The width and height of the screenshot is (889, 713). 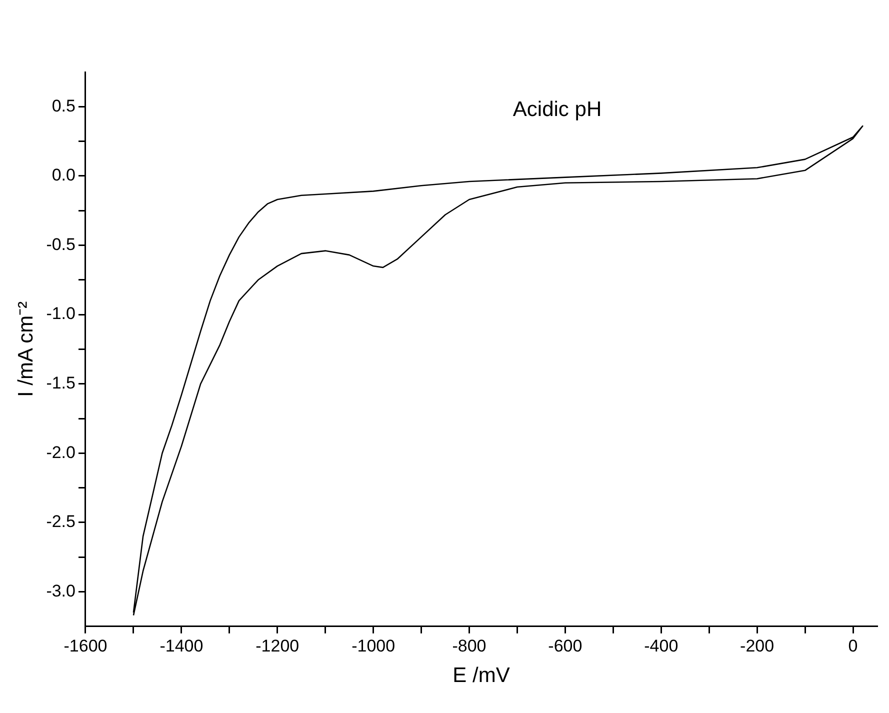 What do you see at coordinates (661, 646) in the screenshot?
I see `x-tick-label: -400` at bounding box center [661, 646].